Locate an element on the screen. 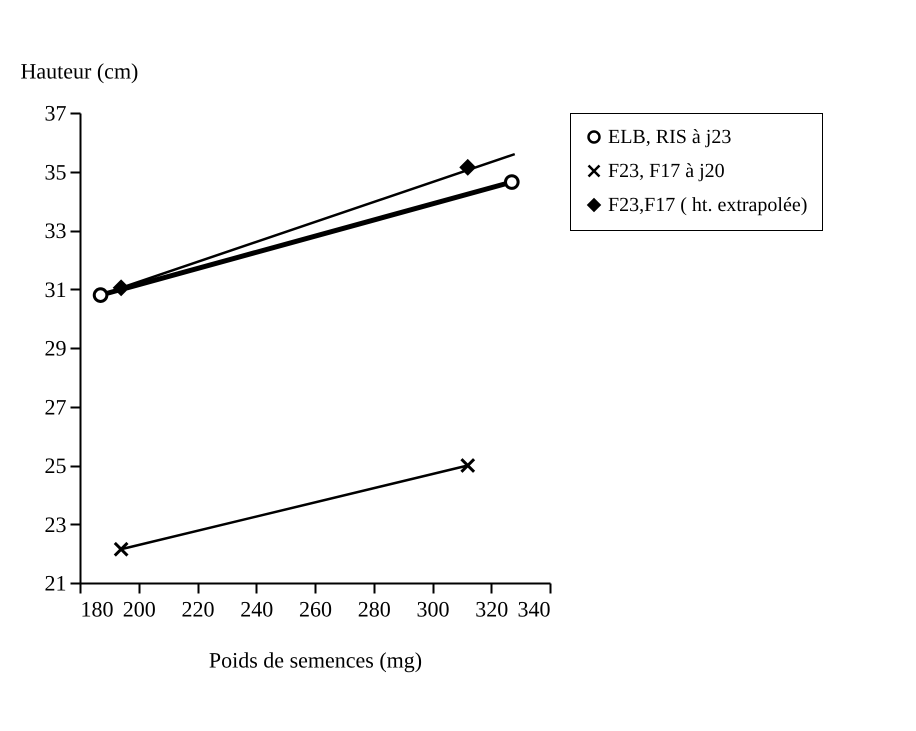 This screenshot has width=916, height=731. x-tick-label: 180 is located at coordinates (97, 609).